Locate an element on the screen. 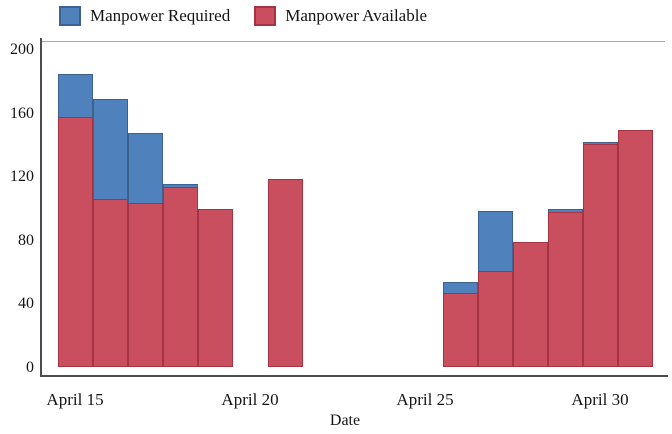  bar-available-day26 is located at coordinates (460, 330).